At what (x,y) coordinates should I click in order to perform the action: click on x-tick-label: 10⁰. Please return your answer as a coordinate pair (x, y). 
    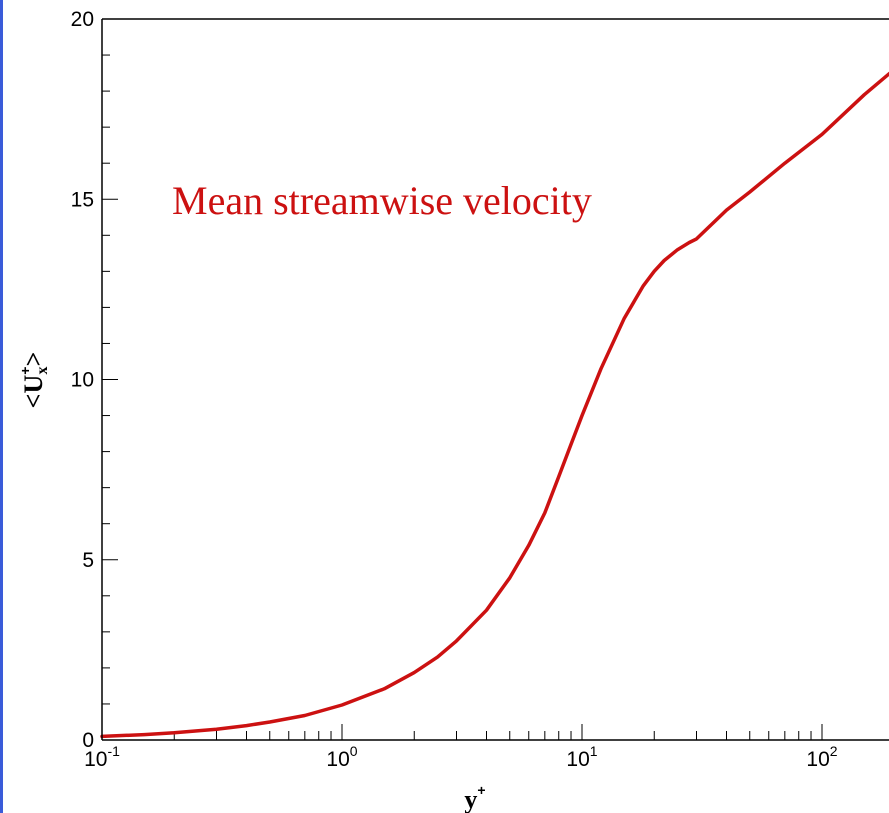
    Looking at the image, I should click on (341, 757).